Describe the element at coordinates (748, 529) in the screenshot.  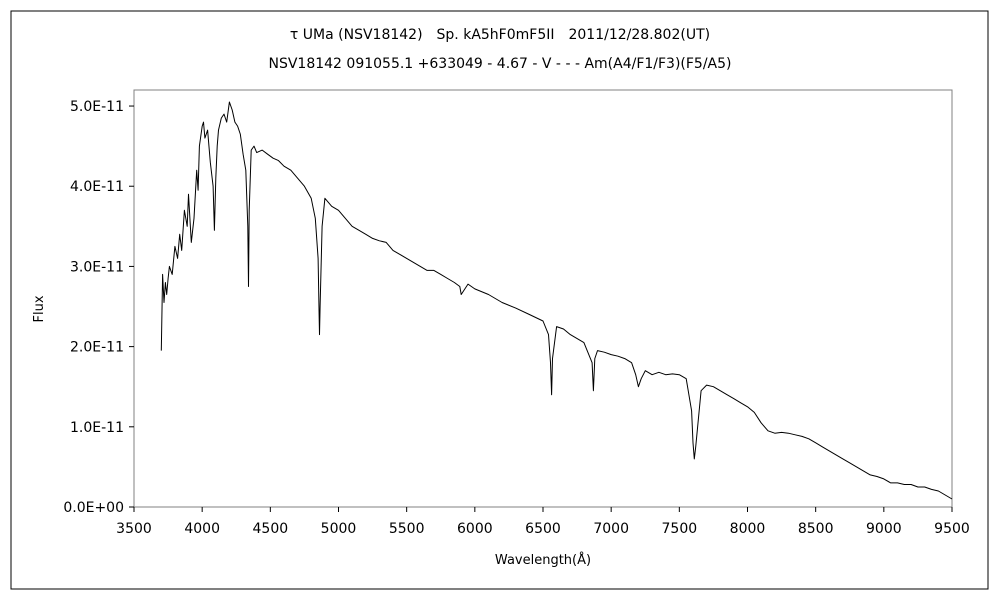
I see `x-tick-label: 8000` at that location.